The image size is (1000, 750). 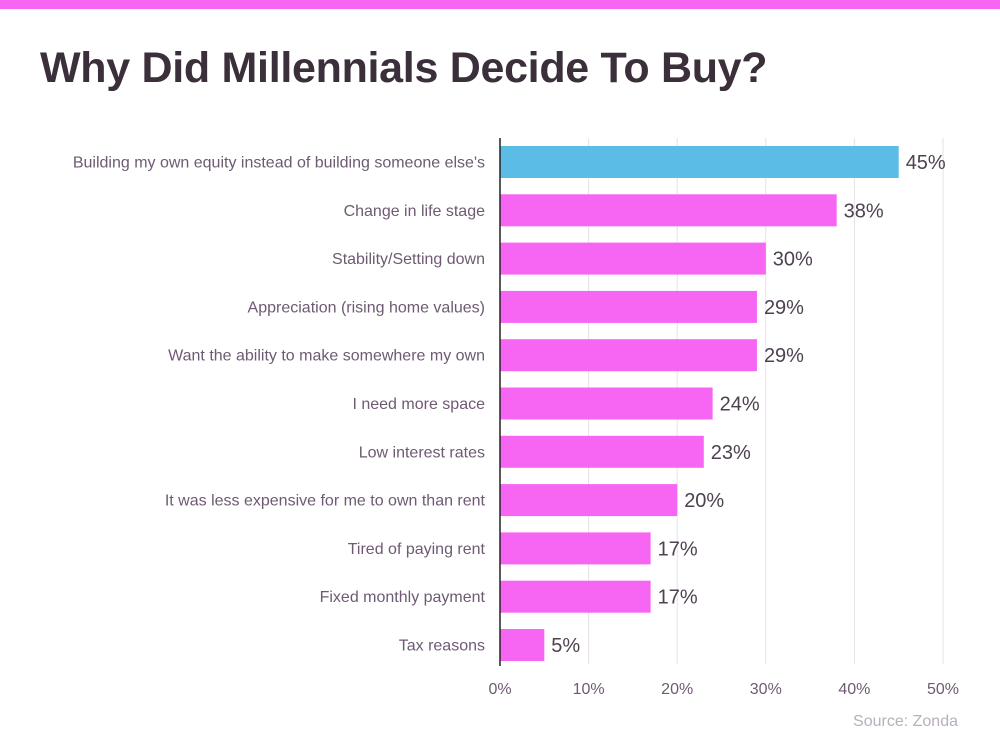 I want to click on x-tick-label: 20%, so click(x=677, y=689).